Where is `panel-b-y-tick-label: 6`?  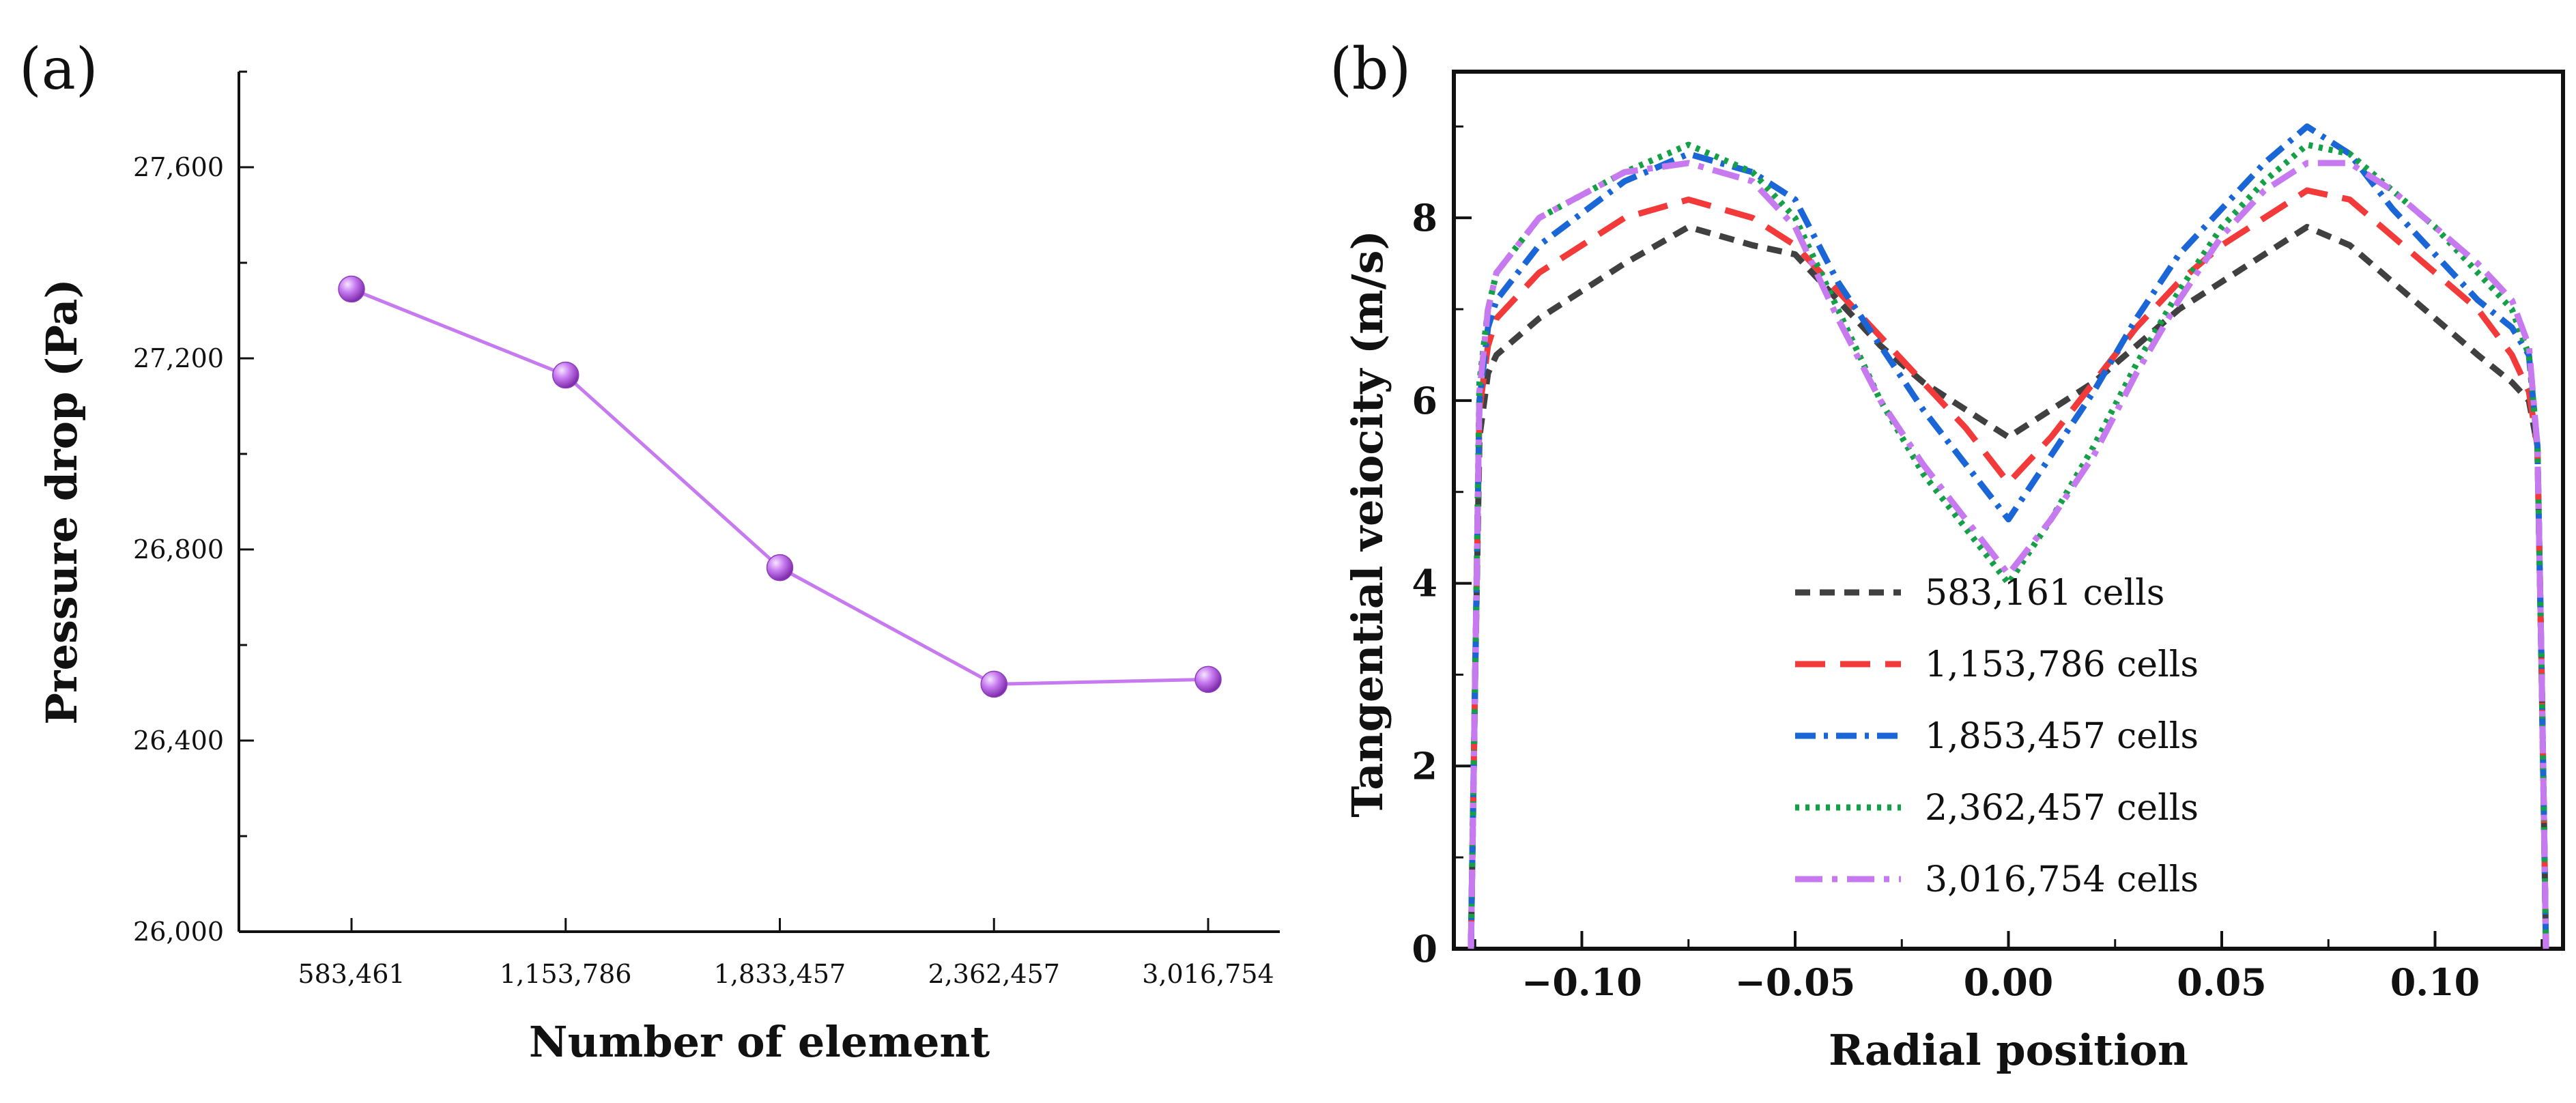 panel-b-y-tick-label: 6 is located at coordinates (1424, 400).